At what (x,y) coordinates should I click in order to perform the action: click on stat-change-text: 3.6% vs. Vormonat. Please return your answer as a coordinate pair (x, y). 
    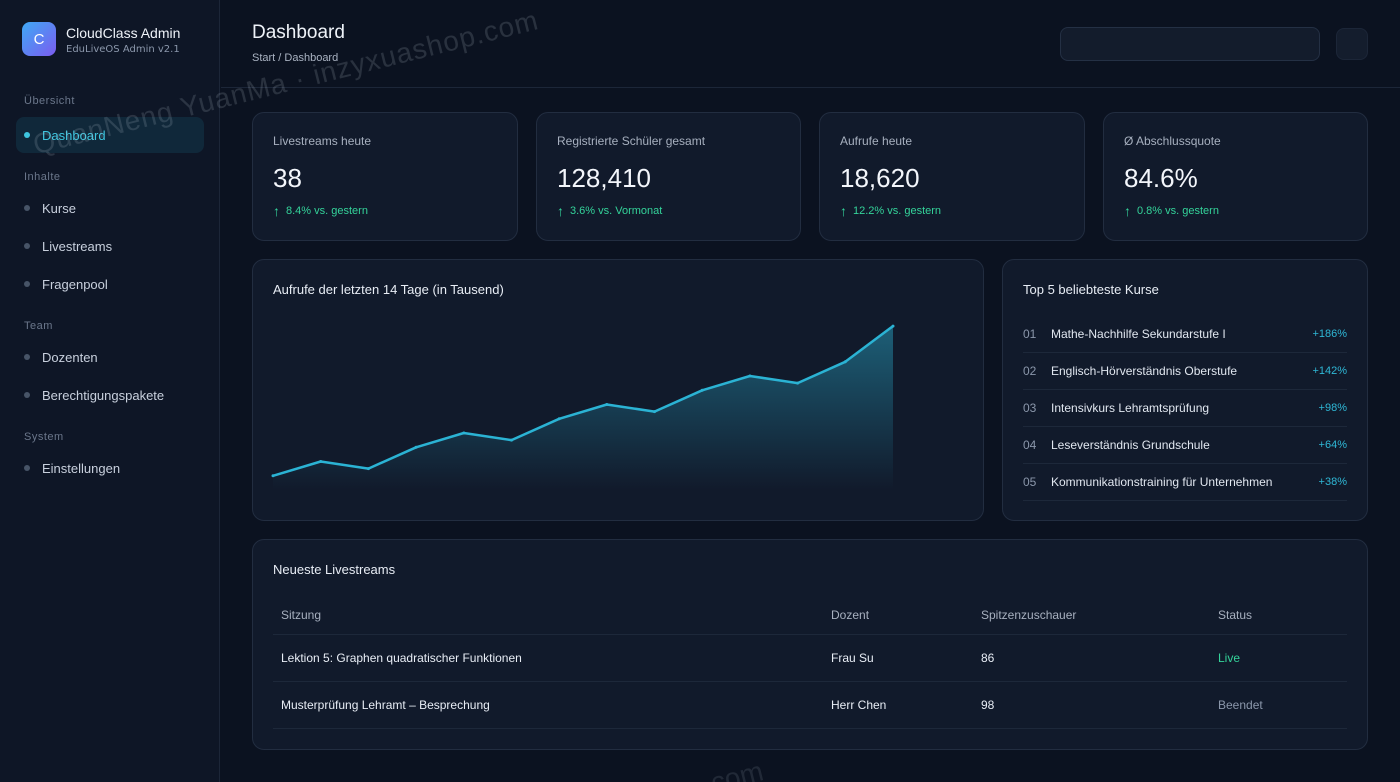
    Looking at the image, I should click on (616, 211).